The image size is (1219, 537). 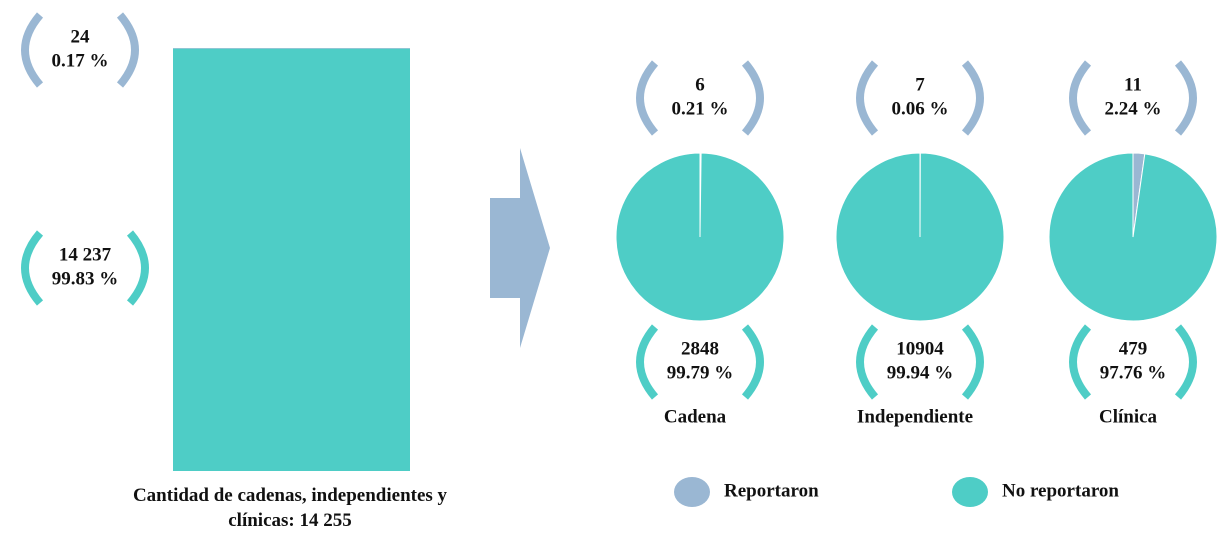 I want to click on percent-label: 0.06 %, so click(x=920, y=108).